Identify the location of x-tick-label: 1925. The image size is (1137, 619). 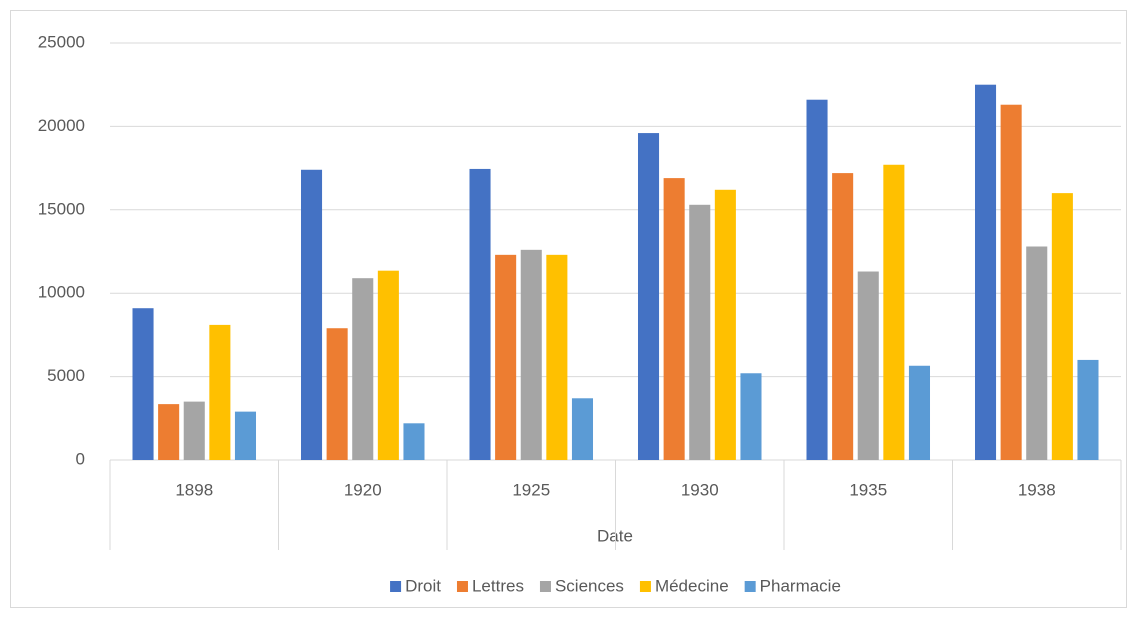
(531, 489).